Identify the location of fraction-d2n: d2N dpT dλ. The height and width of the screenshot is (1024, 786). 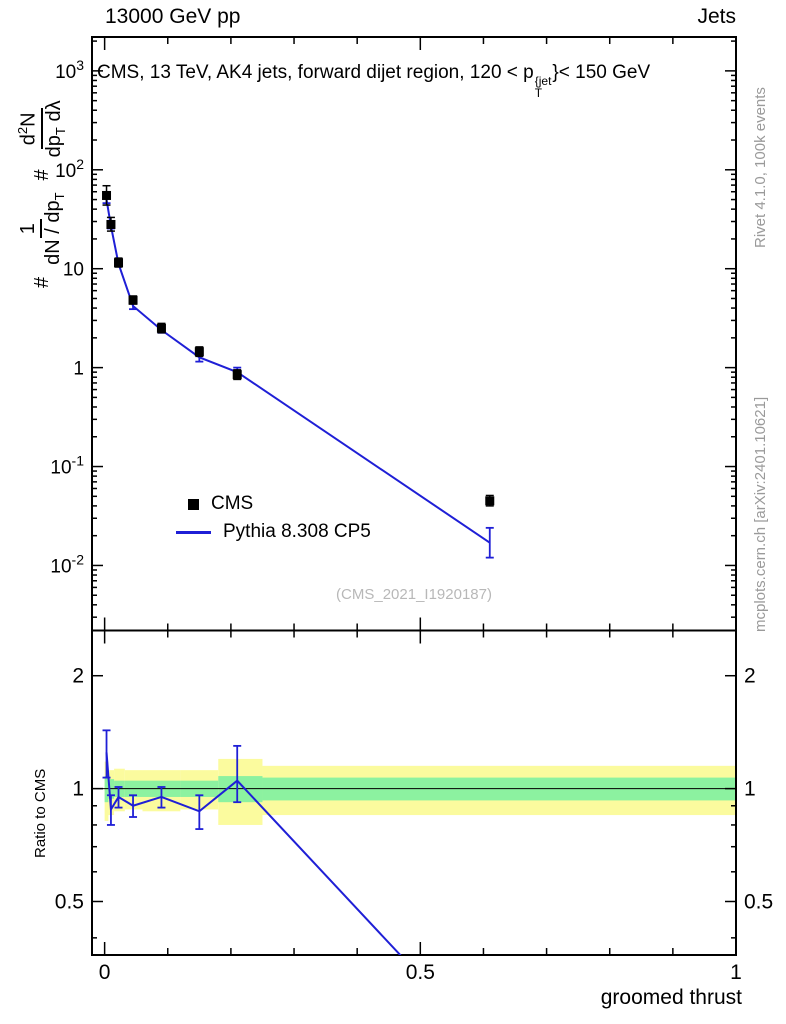
(41, 129).